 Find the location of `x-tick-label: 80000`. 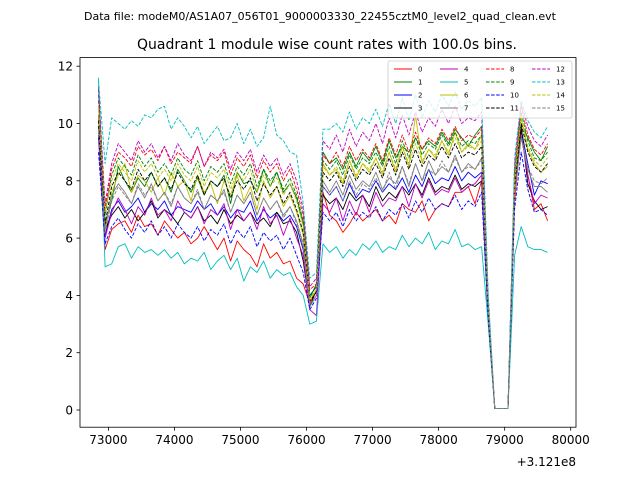

x-tick-label: 80000 is located at coordinates (571, 440).